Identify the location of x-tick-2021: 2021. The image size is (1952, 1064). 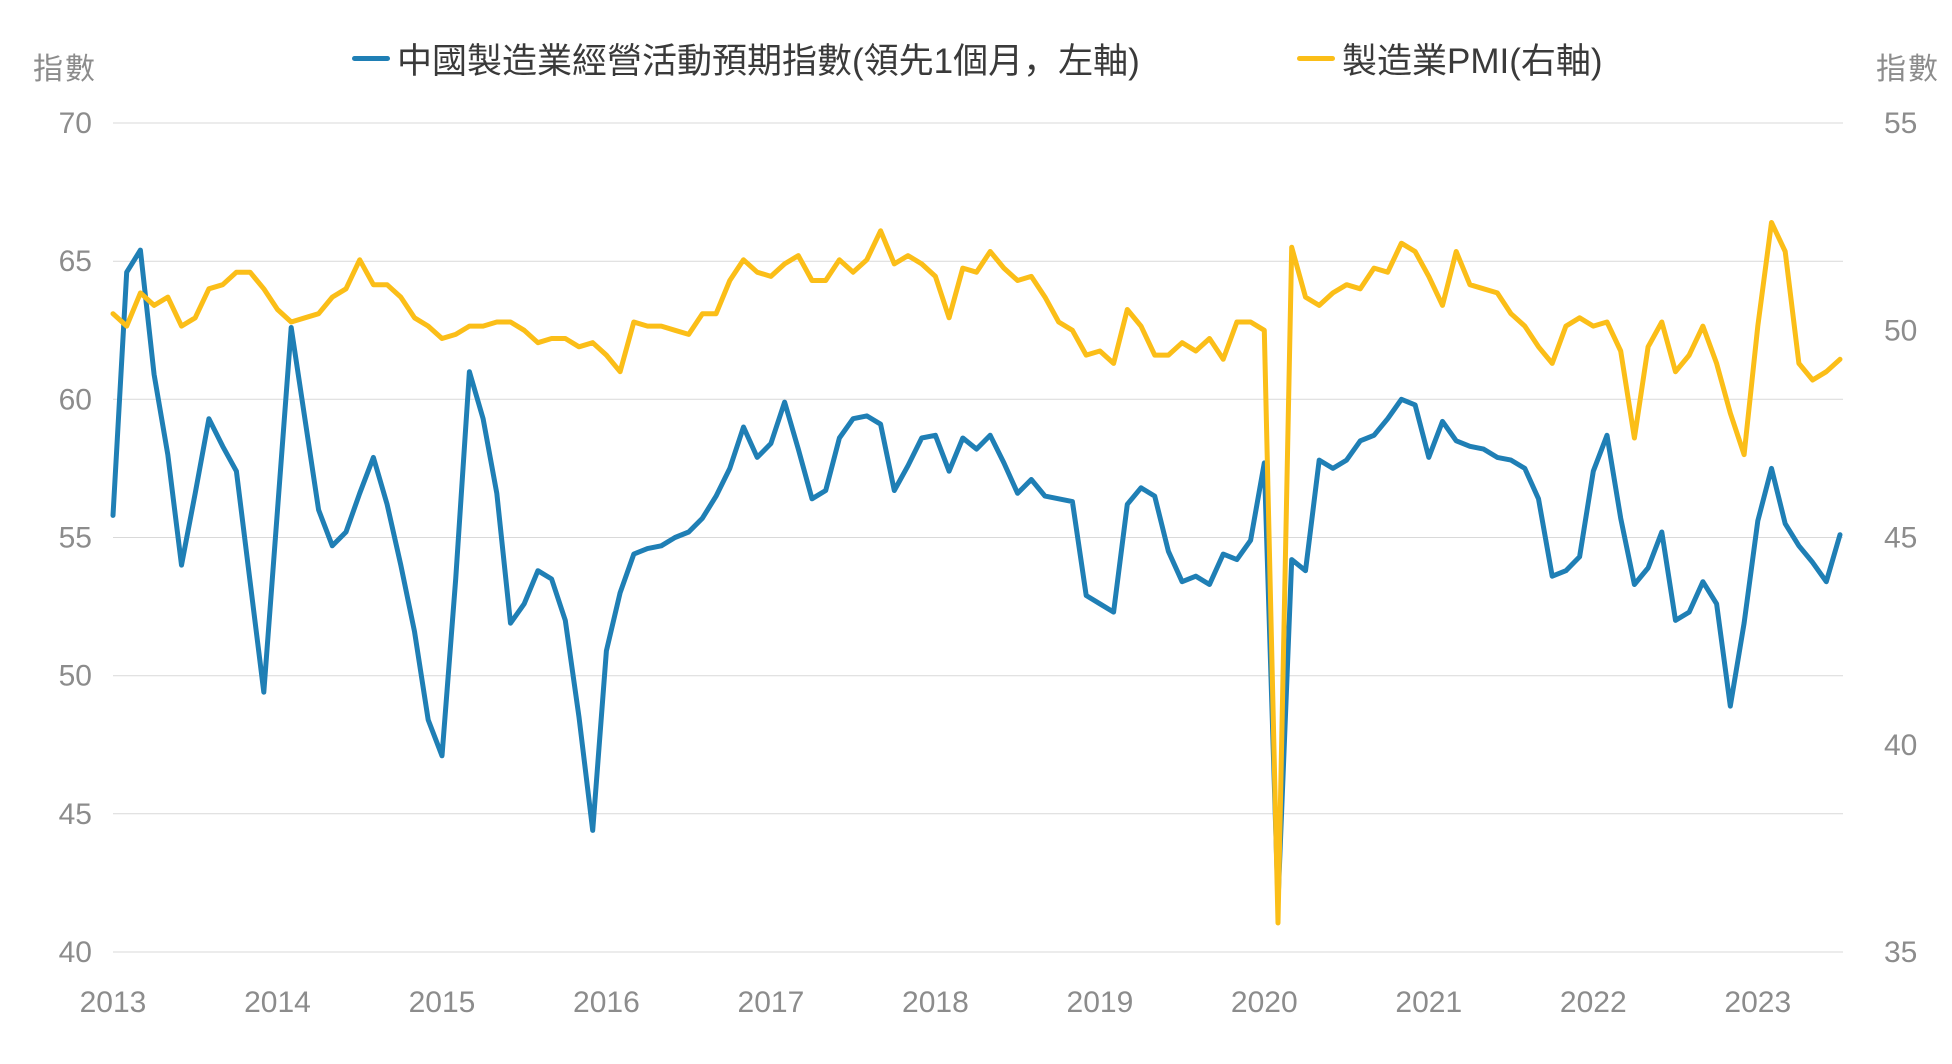
(1428, 1002).